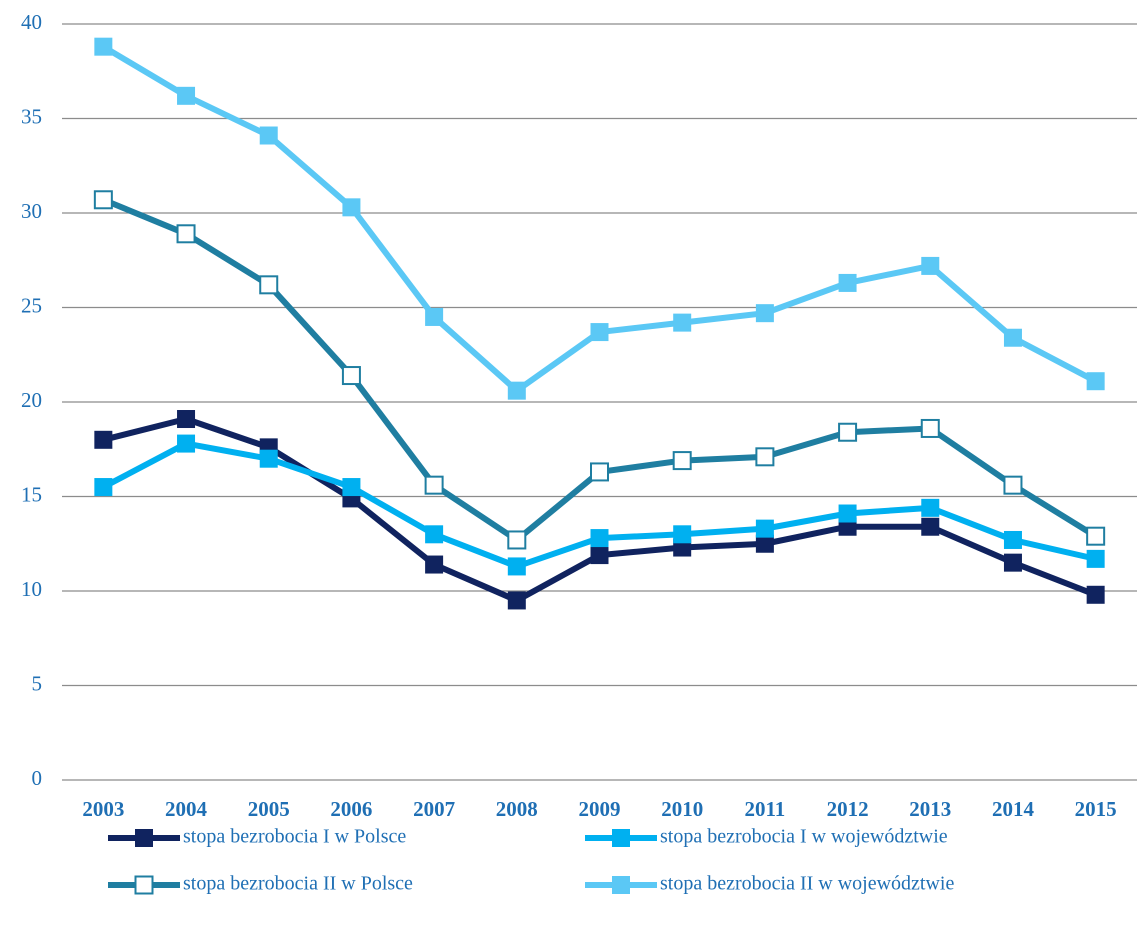 The height and width of the screenshot is (929, 1137). What do you see at coordinates (1013, 809) in the screenshot?
I see `x-tick-label: 2014` at bounding box center [1013, 809].